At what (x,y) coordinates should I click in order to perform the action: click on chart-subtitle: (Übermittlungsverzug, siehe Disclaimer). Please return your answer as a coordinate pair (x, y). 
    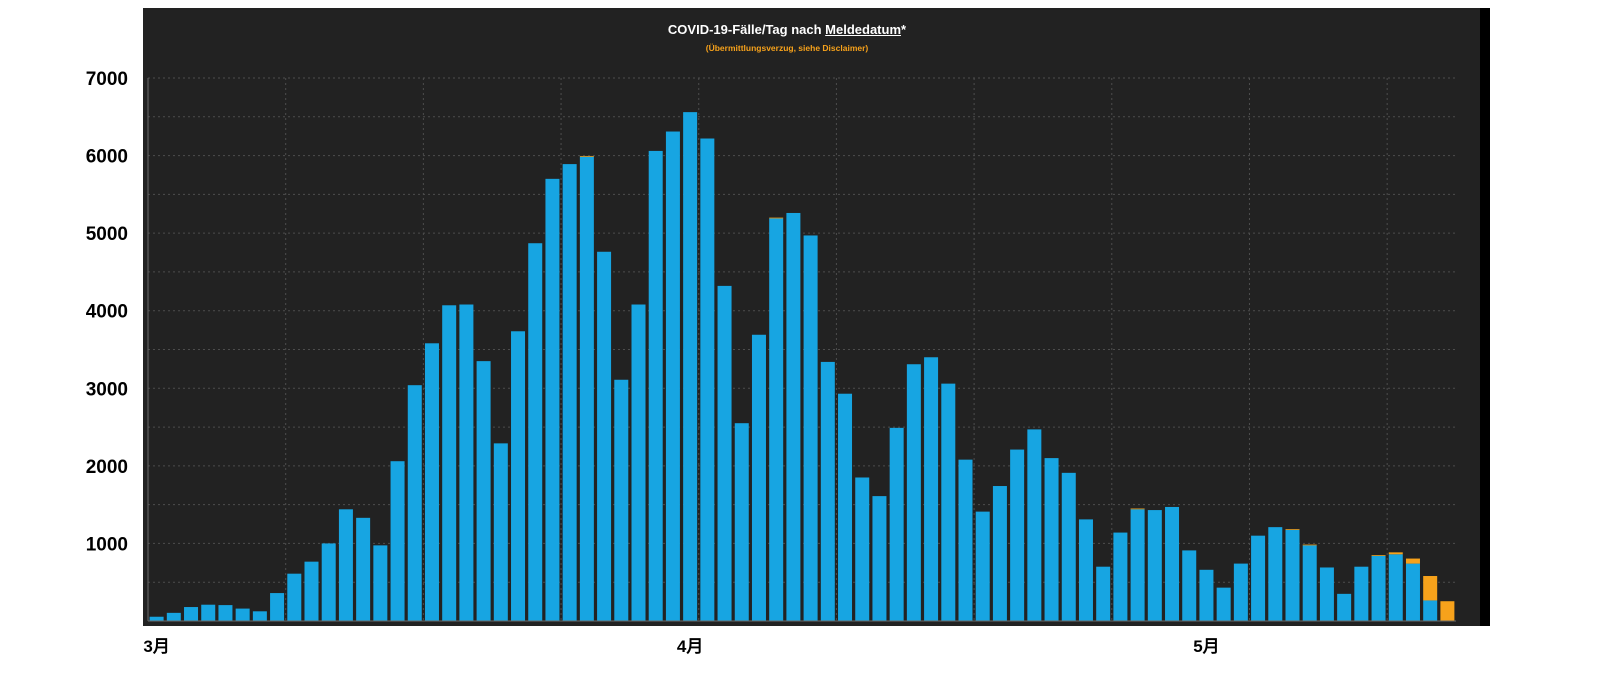
    Looking at the image, I should click on (787, 48).